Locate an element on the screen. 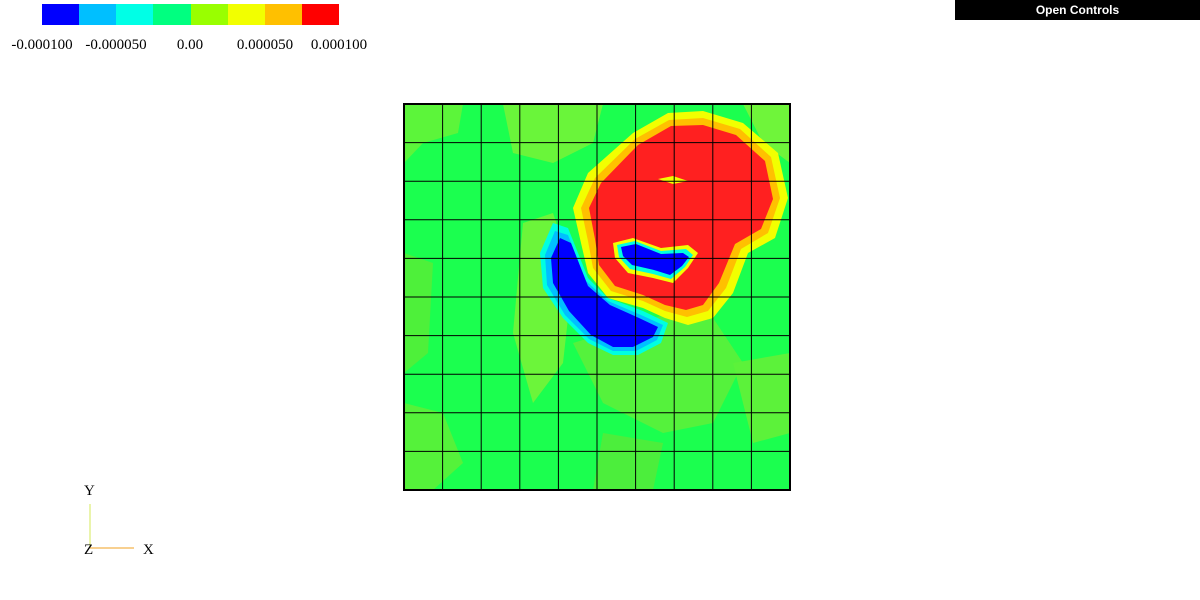 The height and width of the screenshot is (600, 1200). axis-triad: Y Z X is located at coordinates (119, 520).